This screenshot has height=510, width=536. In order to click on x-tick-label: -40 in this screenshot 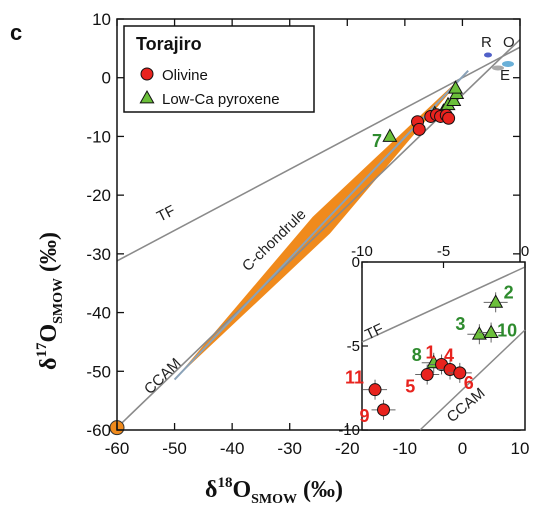, I will do `click(232, 448)`.